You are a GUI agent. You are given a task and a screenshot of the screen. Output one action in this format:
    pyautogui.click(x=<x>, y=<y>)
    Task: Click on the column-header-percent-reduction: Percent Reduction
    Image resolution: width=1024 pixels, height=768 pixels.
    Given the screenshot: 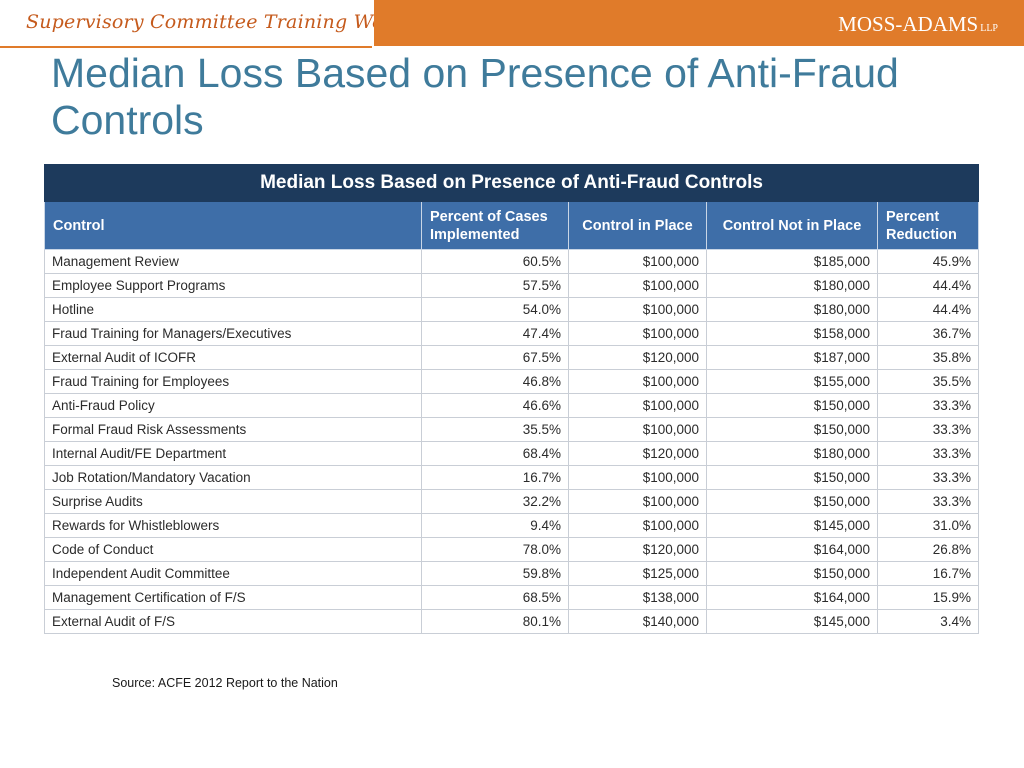 What is the action you would take?
    pyautogui.click(x=928, y=225)
    